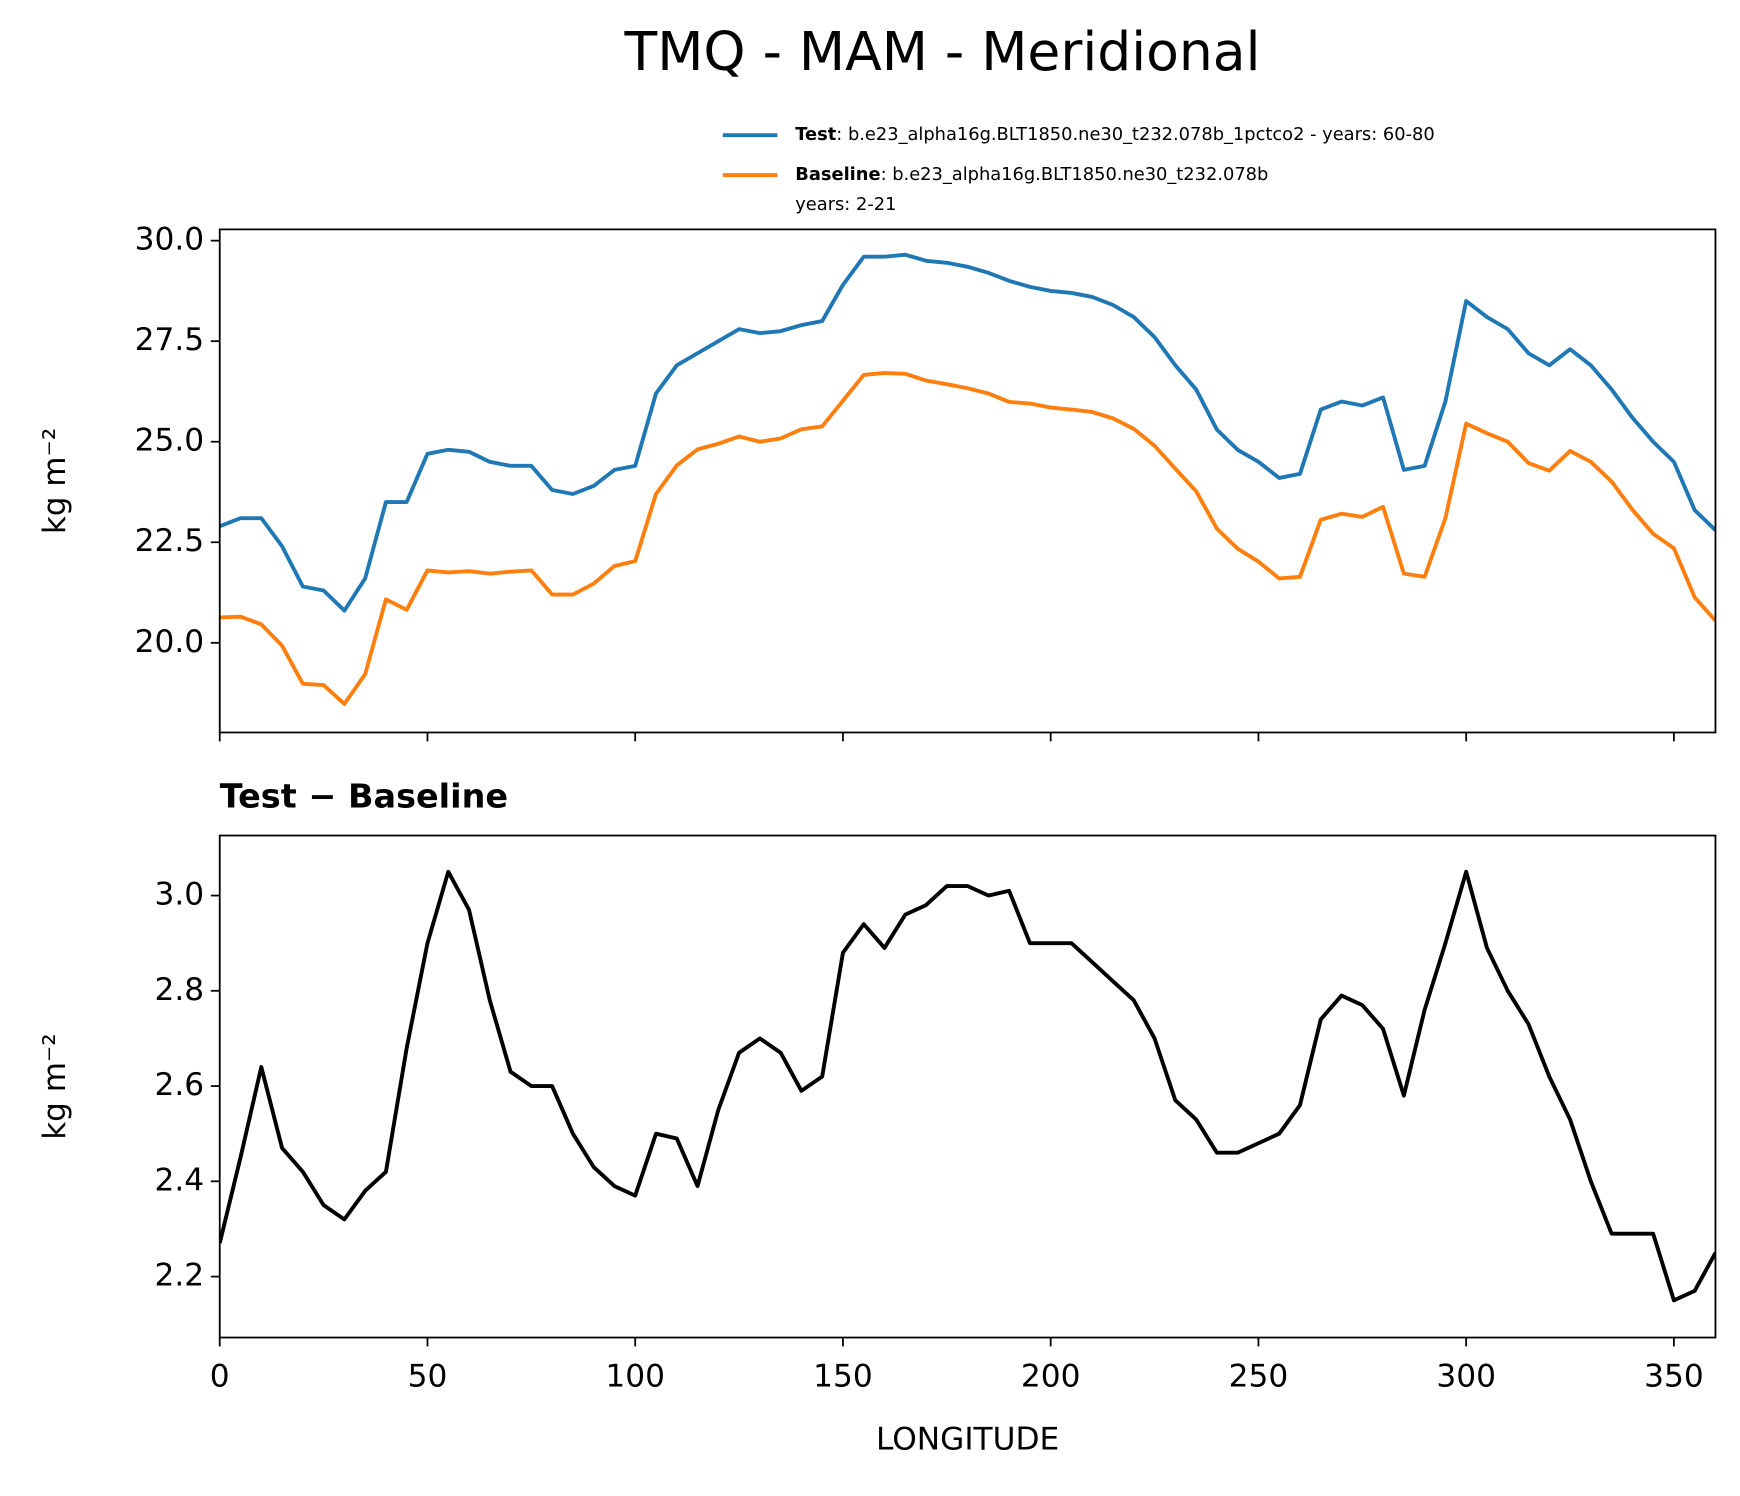 The width and height of the screenshot is (1740, 1496). Describe the element at coordinates (179, 1276) in the screenshot. I see `y-tick-label: 2.2` at that location.